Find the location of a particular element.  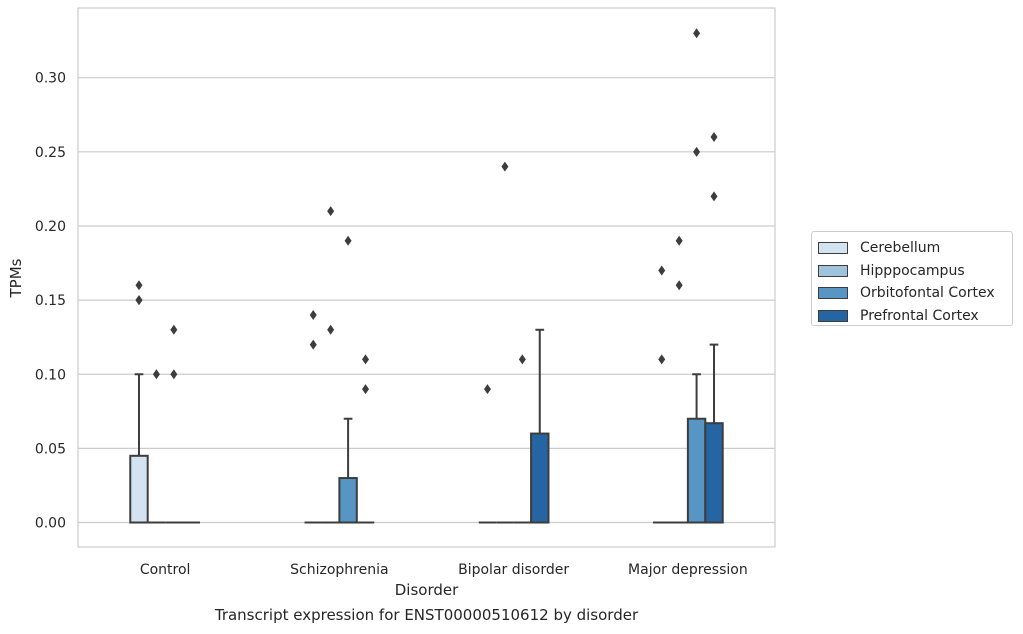

y-tick-labels: 0.00 0.05 0.10 0.15 0.20 0.25 0.30 is located at coordinates (50, 301).